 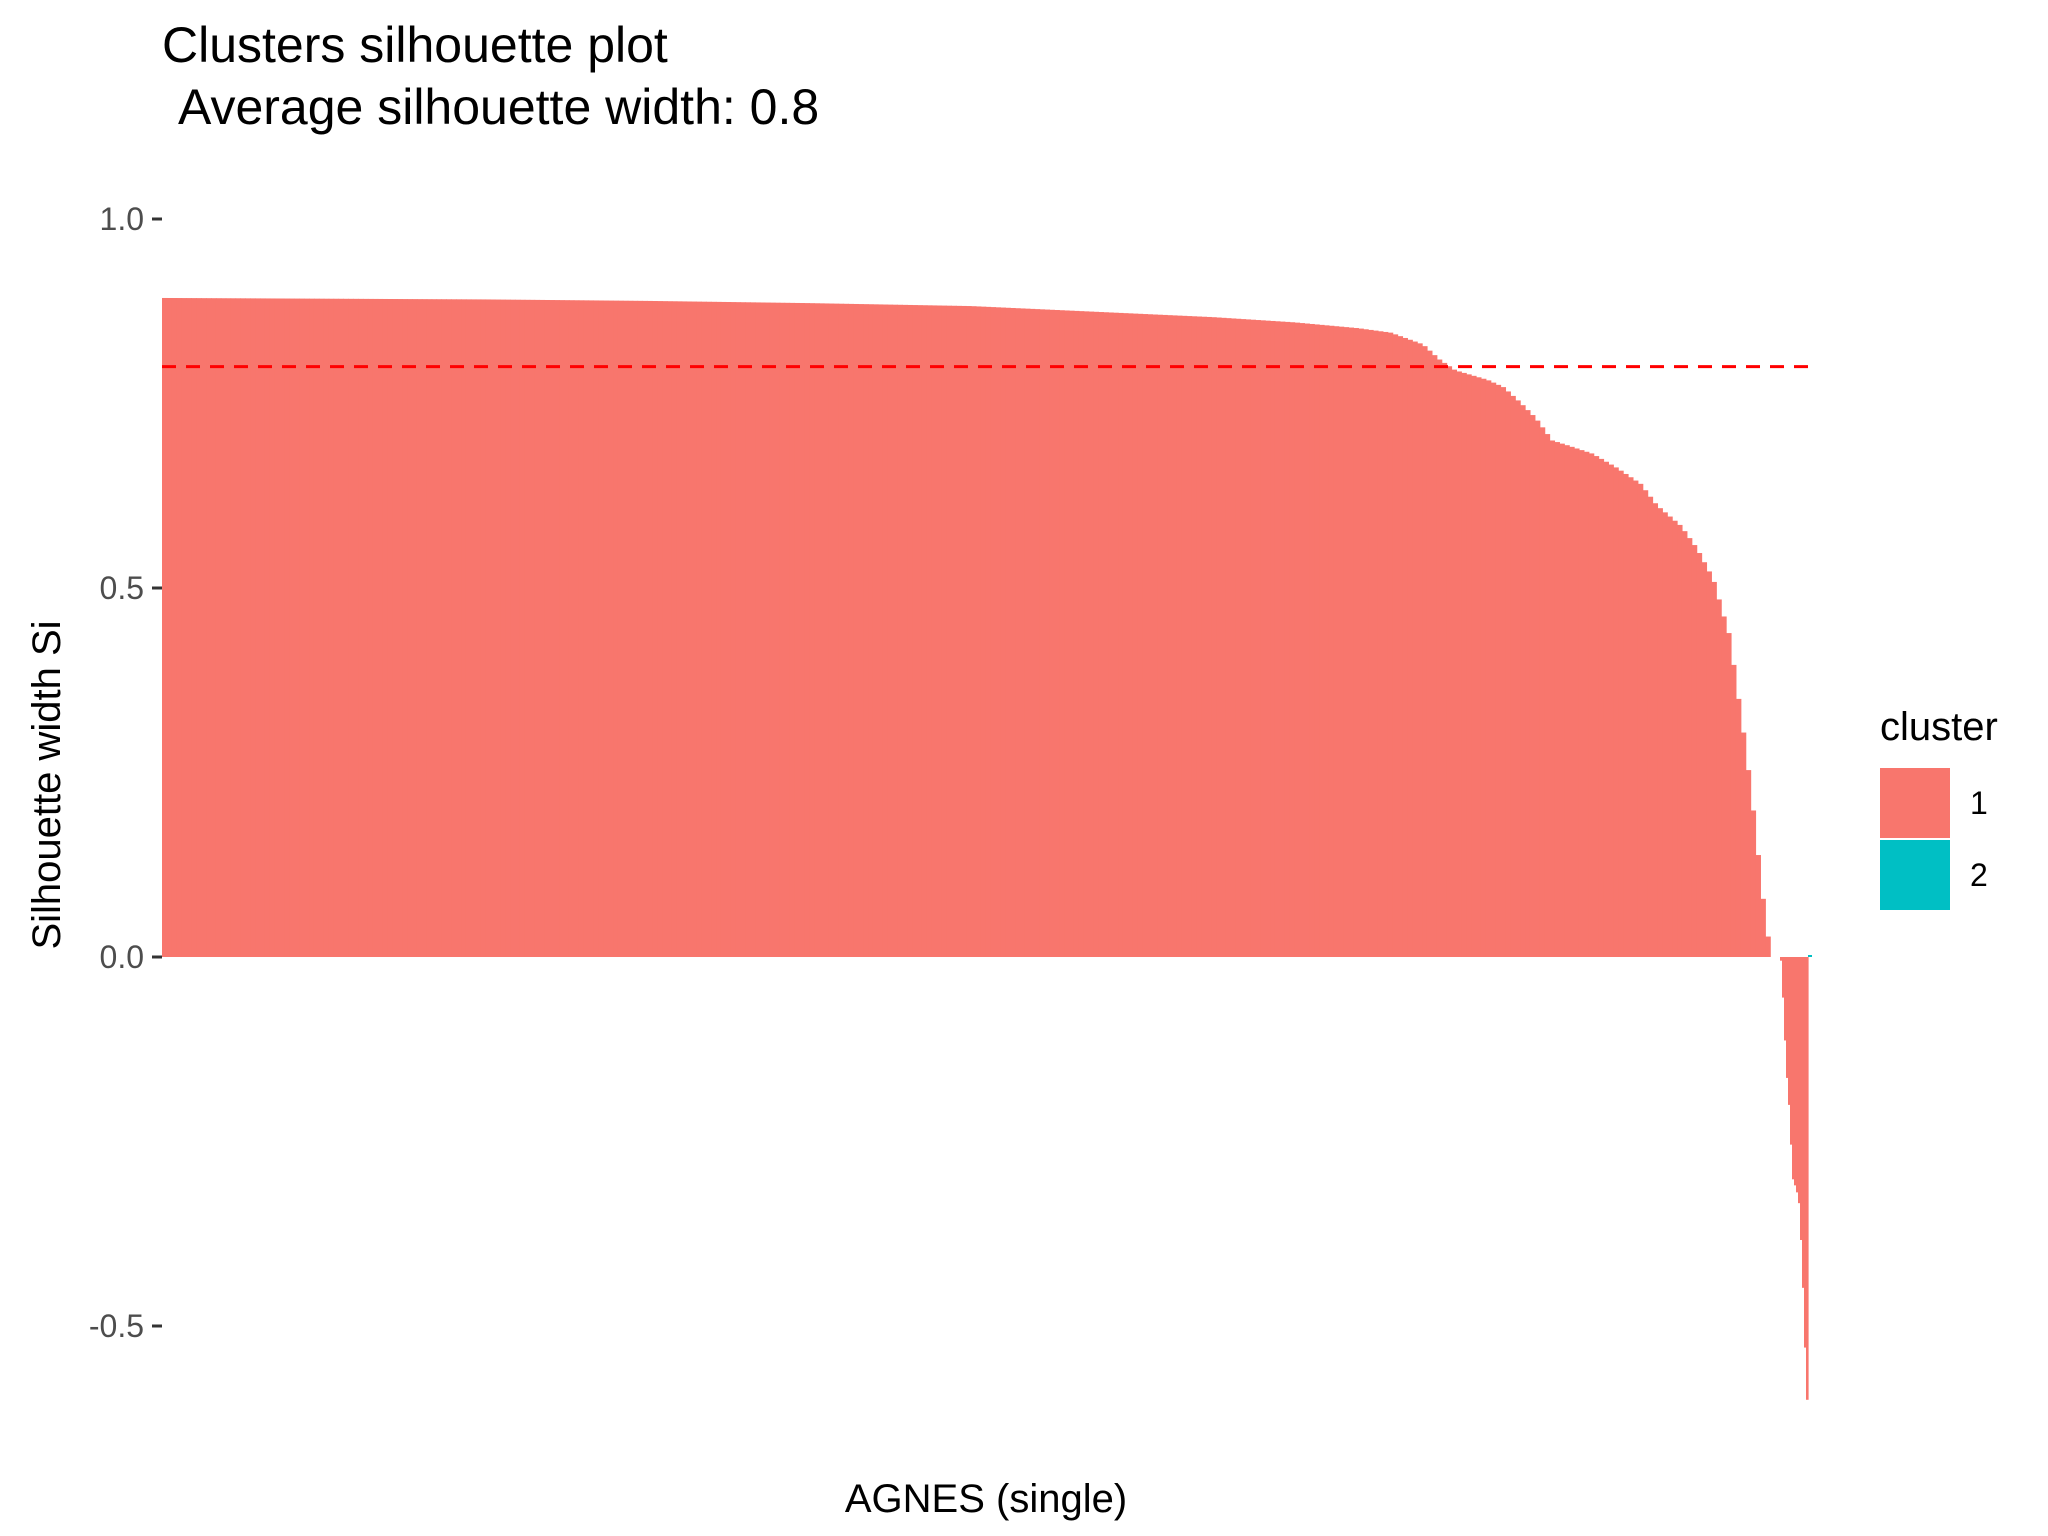 I want to click on legend-label-cluster-2: 2, so click(x=1979, y=875).